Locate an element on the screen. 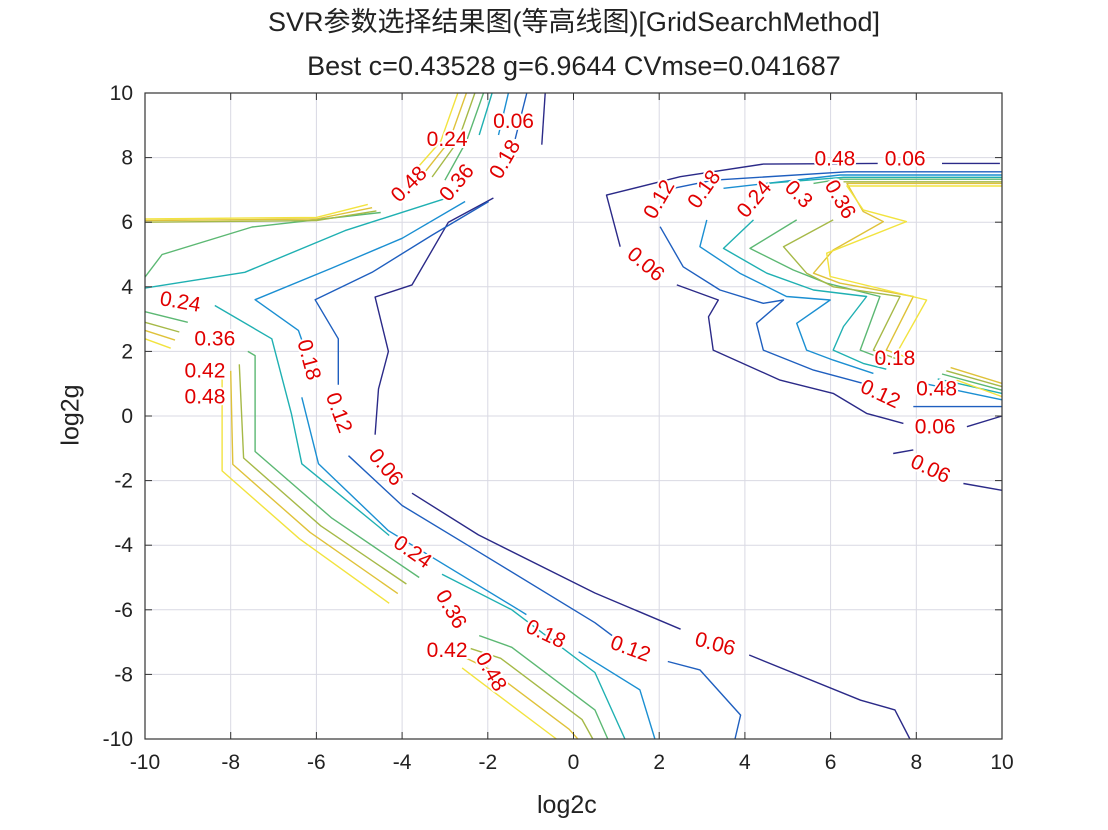 The image size is (1108, 830). y-tick-label: 2 is located at coordinates (127, 351).